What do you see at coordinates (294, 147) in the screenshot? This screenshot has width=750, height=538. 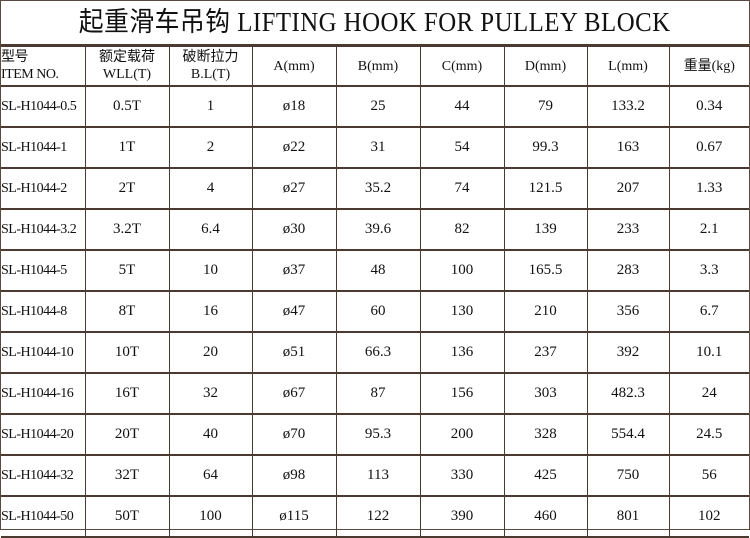 I see `table-cell: ø22` at bounding box center [294, 147].